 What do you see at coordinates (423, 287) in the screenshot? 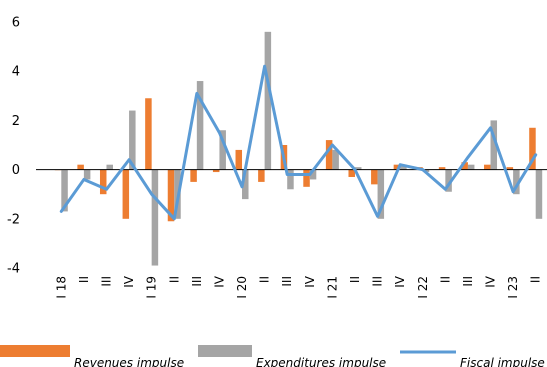
I see `x-tick-label: I 22` at bounding box center [423, 287].